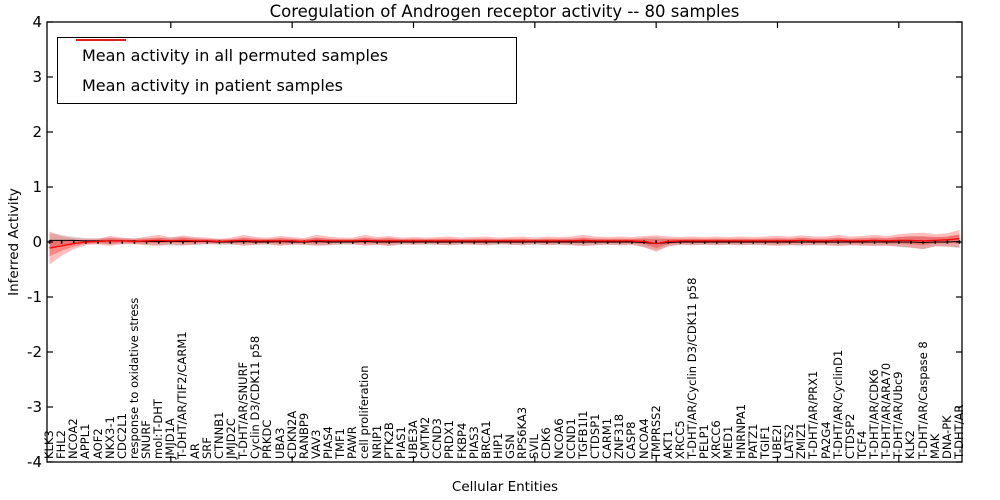 This screenshot has height=500, width=1000. What do you see at coordinates (34, 297) in the screenshot?
I see `y-tick-label: -1` at bounding box center [34, 297].